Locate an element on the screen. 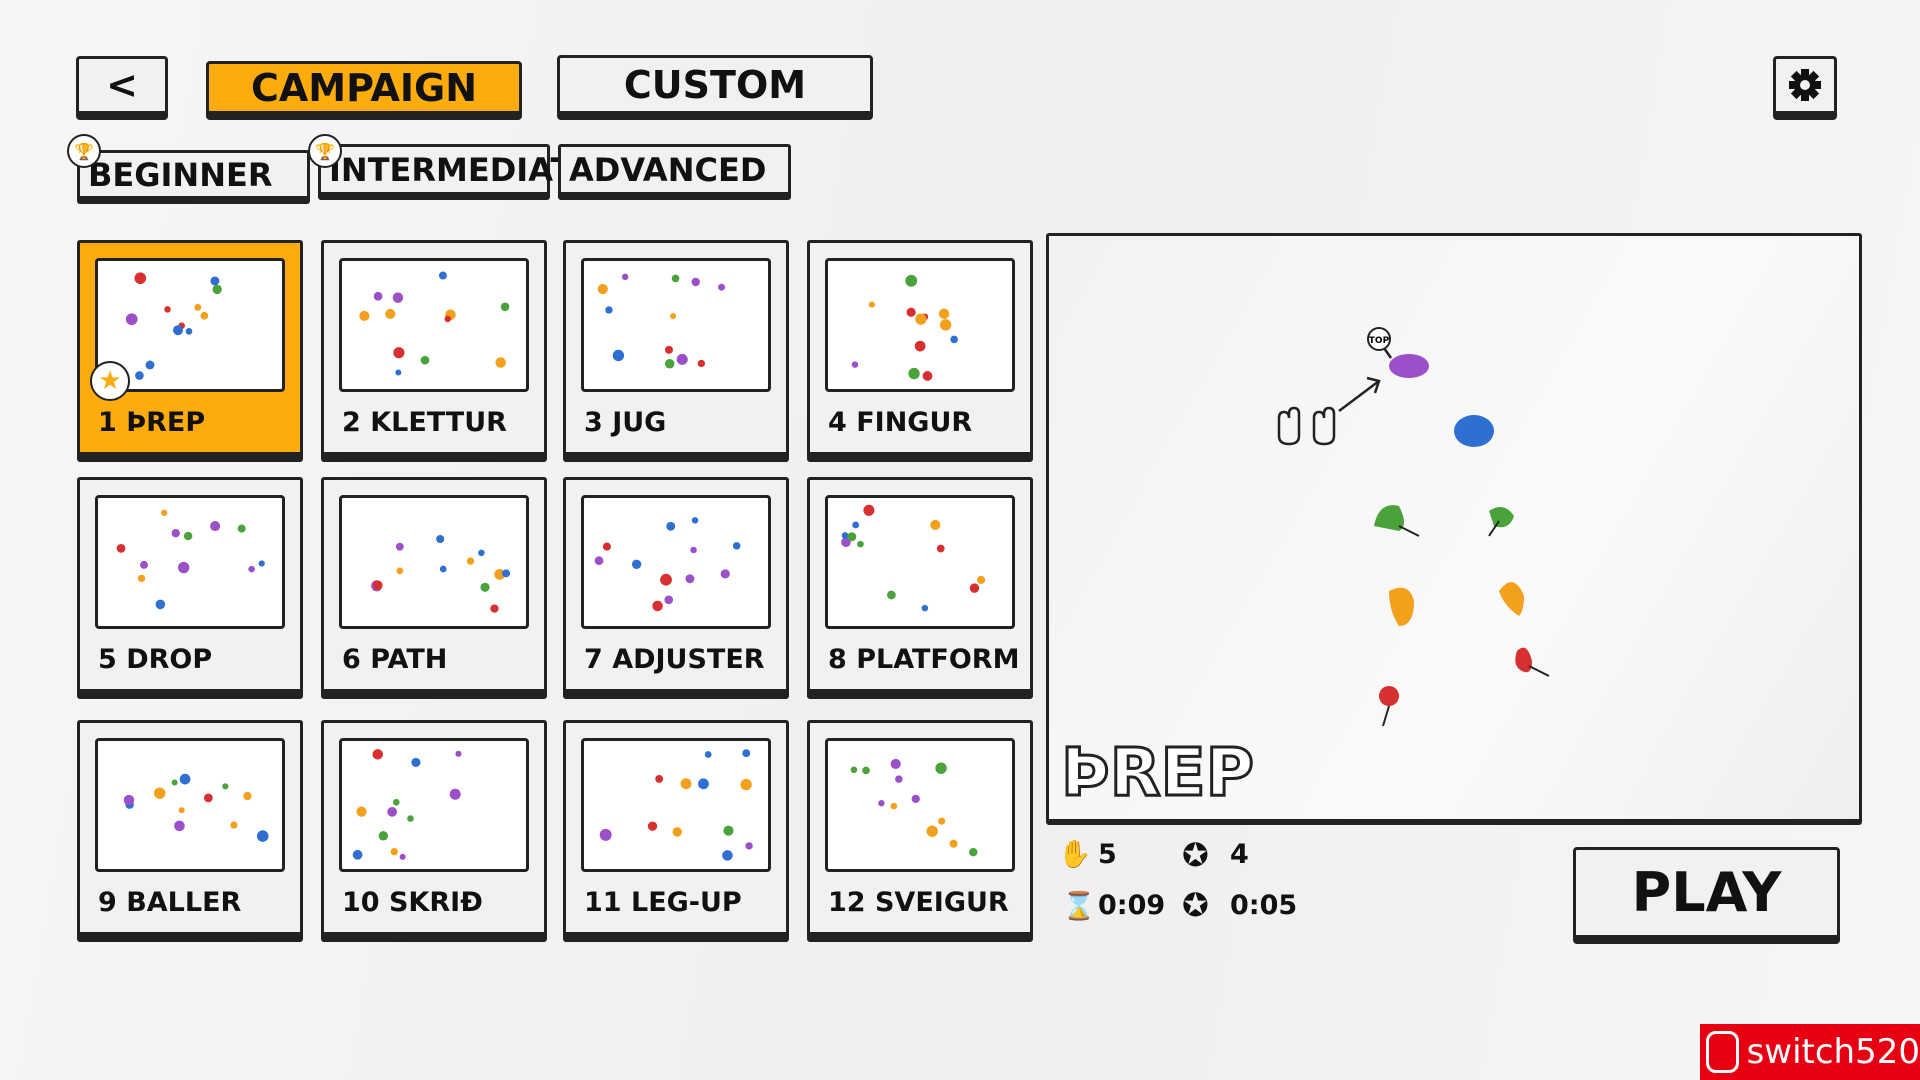 Image resolution: width=1920 pixels, height=1080 pixels. level-name: JUG is located at coordinates (639, 422).